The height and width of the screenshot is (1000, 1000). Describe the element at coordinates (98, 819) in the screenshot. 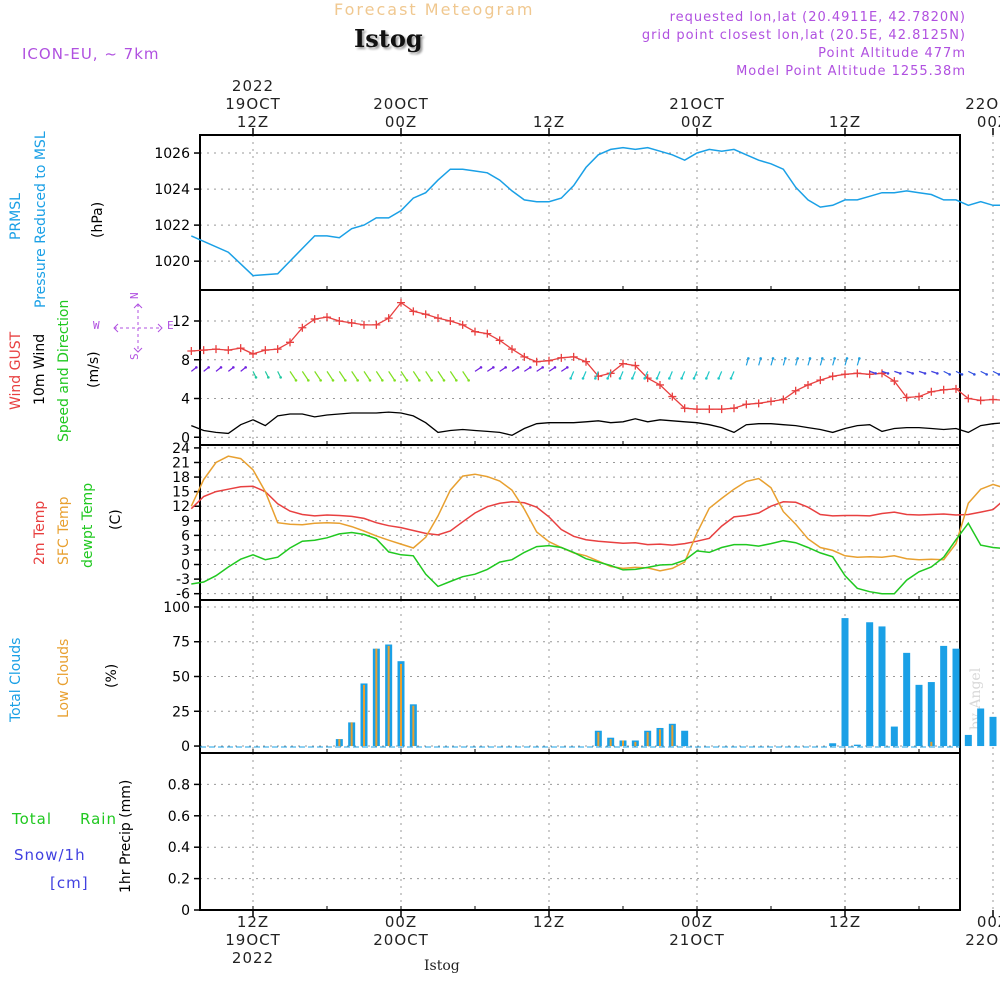

I see `p5-label-rain: Rain` at that location.